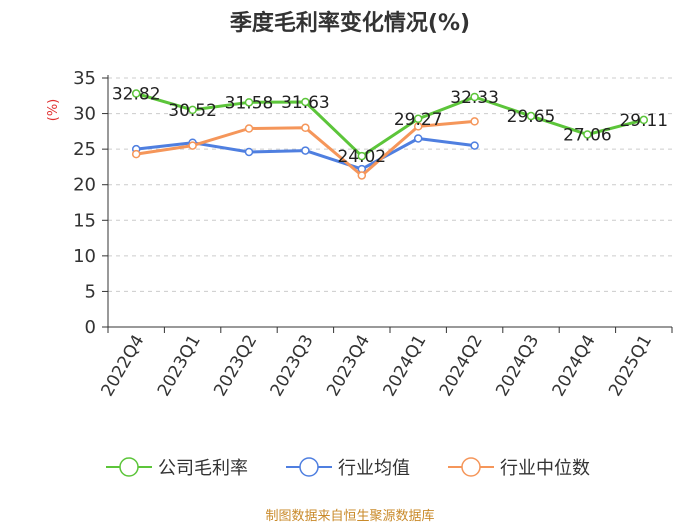  What do you see at coordinates (574, 366) in the screenshot?
I see `x-tick-label: 2024Q4` at bounding box center [574, 366].